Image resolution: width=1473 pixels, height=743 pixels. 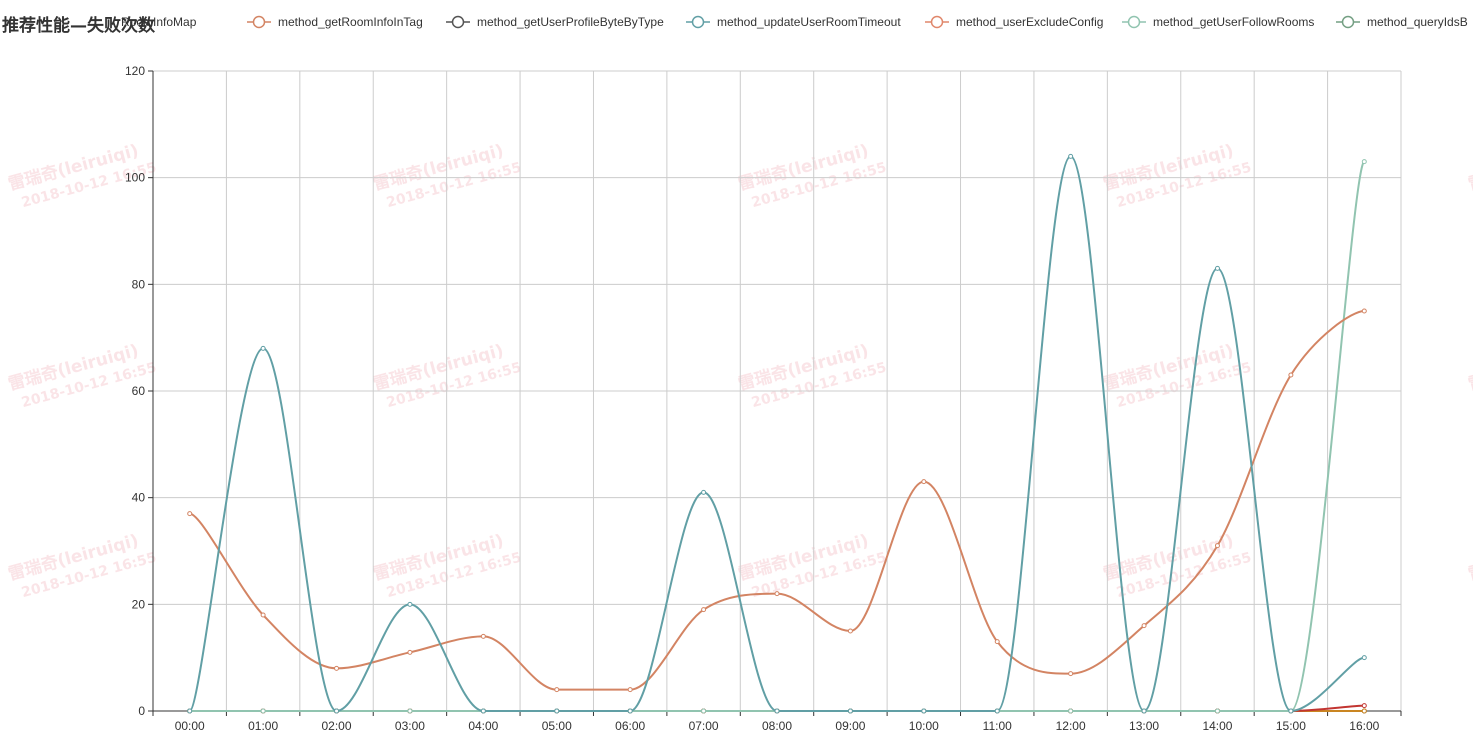 I want to click on legend-item: method_userExcludeConfig, so click(x=1014, y=22).